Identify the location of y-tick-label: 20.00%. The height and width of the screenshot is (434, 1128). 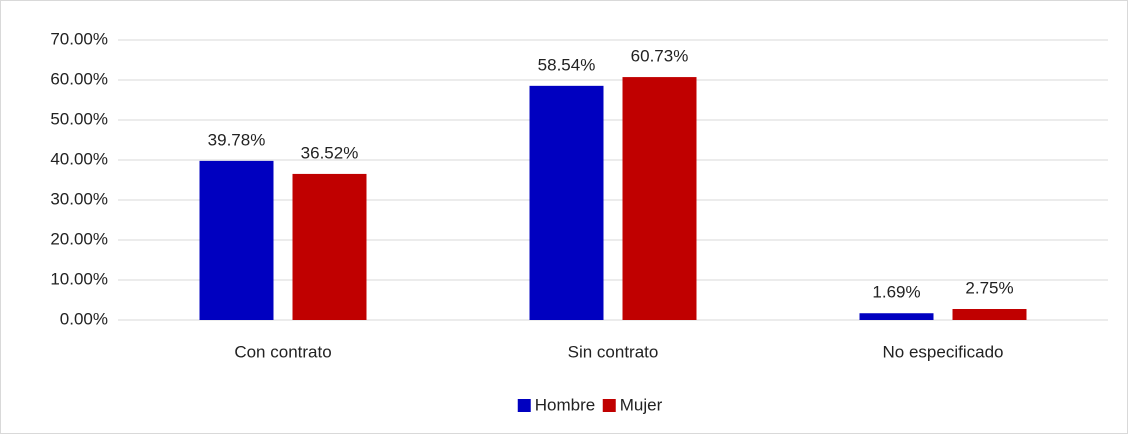
(79, 238).